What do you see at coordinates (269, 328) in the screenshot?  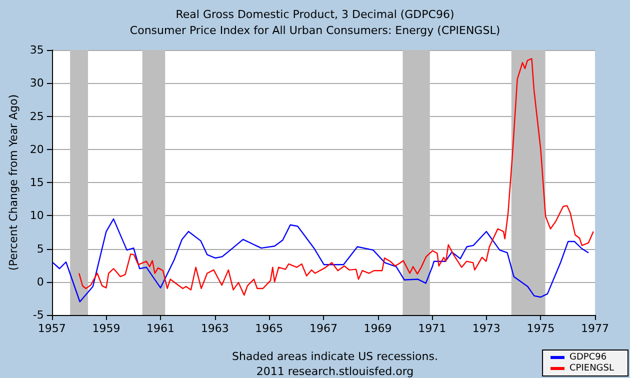 I see `x-tick-label: 1965` at bounding box center [269, 328].